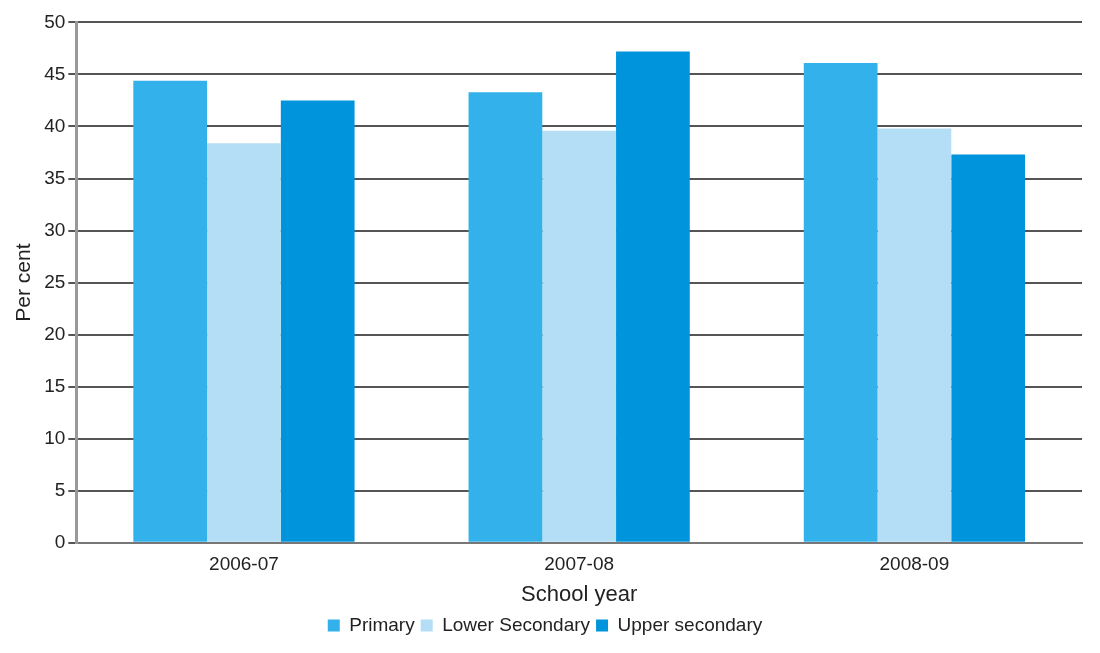  Describe the element at coordinates (23, 282) in the screenshot. I see `y-axis-title: Per cent` at that location.